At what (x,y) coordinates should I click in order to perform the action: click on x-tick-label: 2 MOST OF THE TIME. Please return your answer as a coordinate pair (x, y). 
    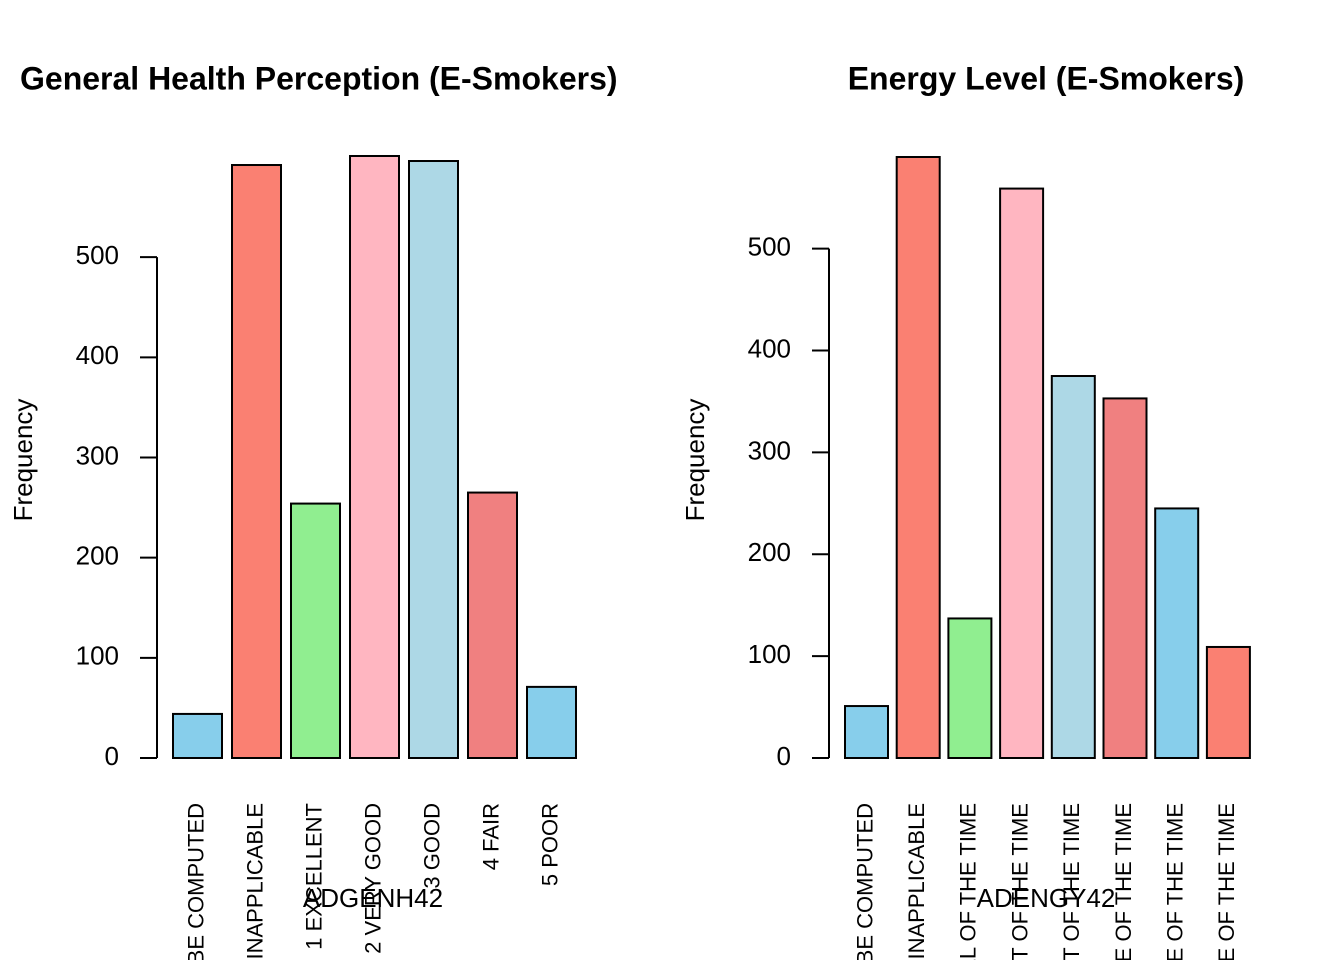
    Looking at the image, I should click on (1019, 881).